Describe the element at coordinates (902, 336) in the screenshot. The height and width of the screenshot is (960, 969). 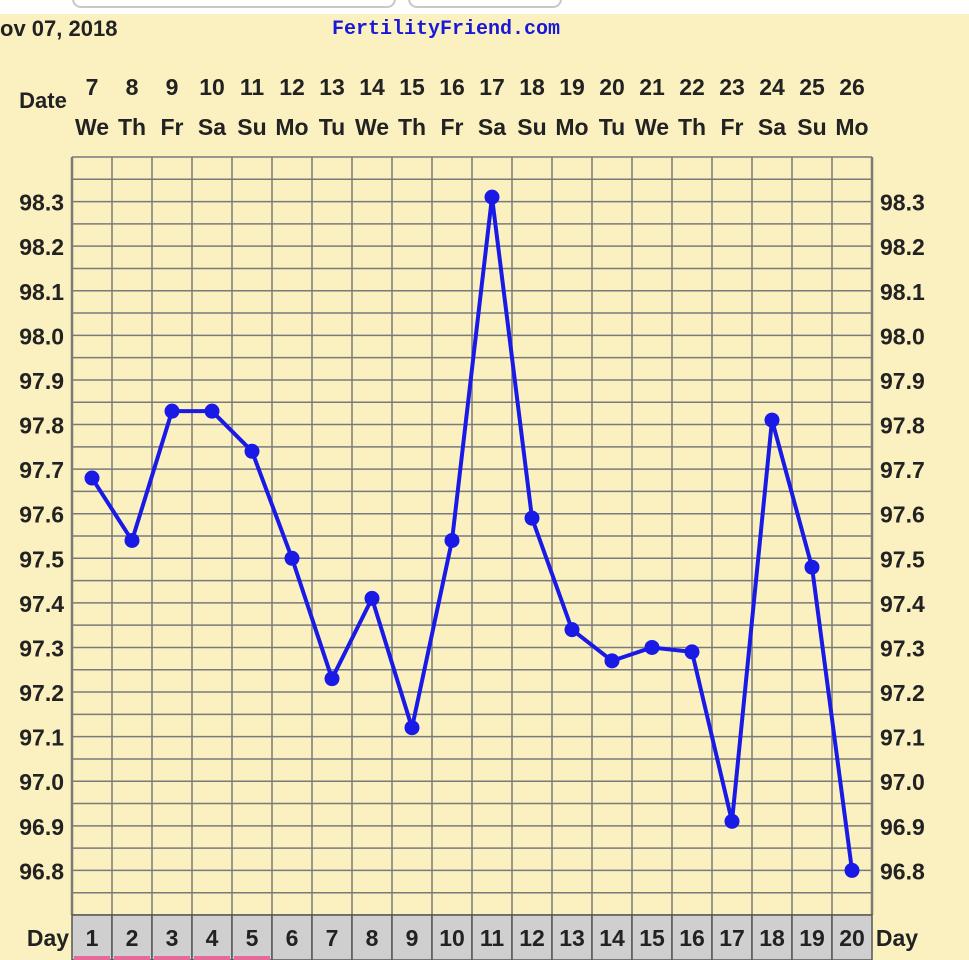
I see `y-tick-label-right: 98.0` at that location.